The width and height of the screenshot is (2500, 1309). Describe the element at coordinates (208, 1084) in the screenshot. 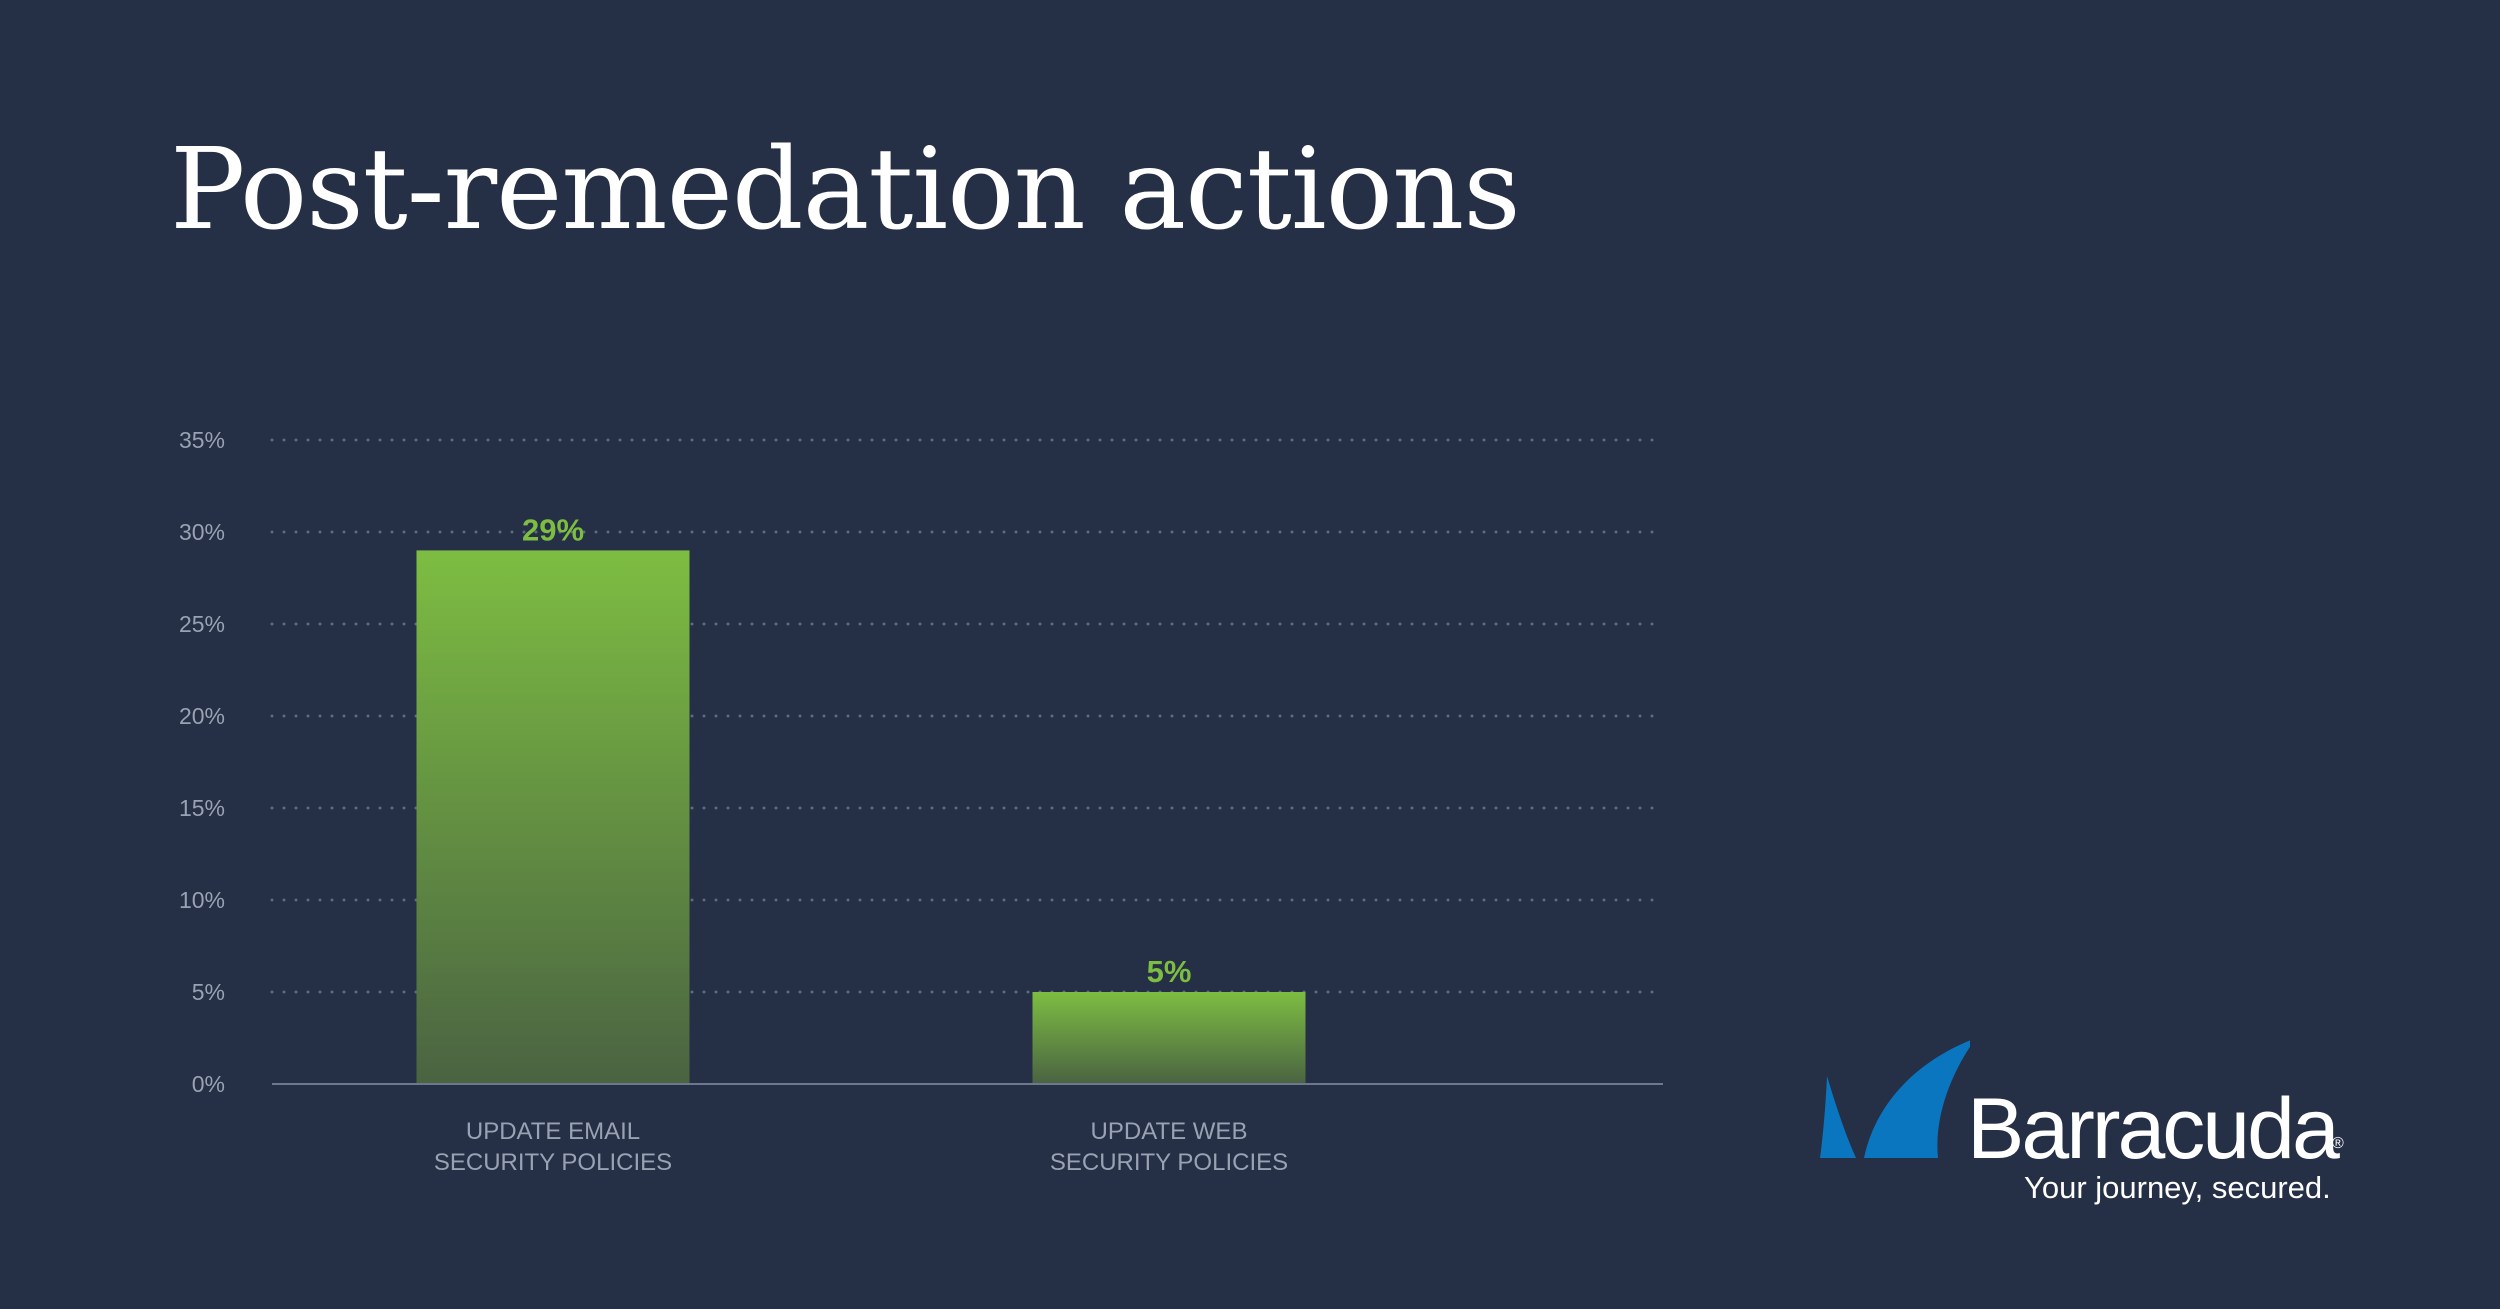

I see `y-tick-label: 0%` at that location.